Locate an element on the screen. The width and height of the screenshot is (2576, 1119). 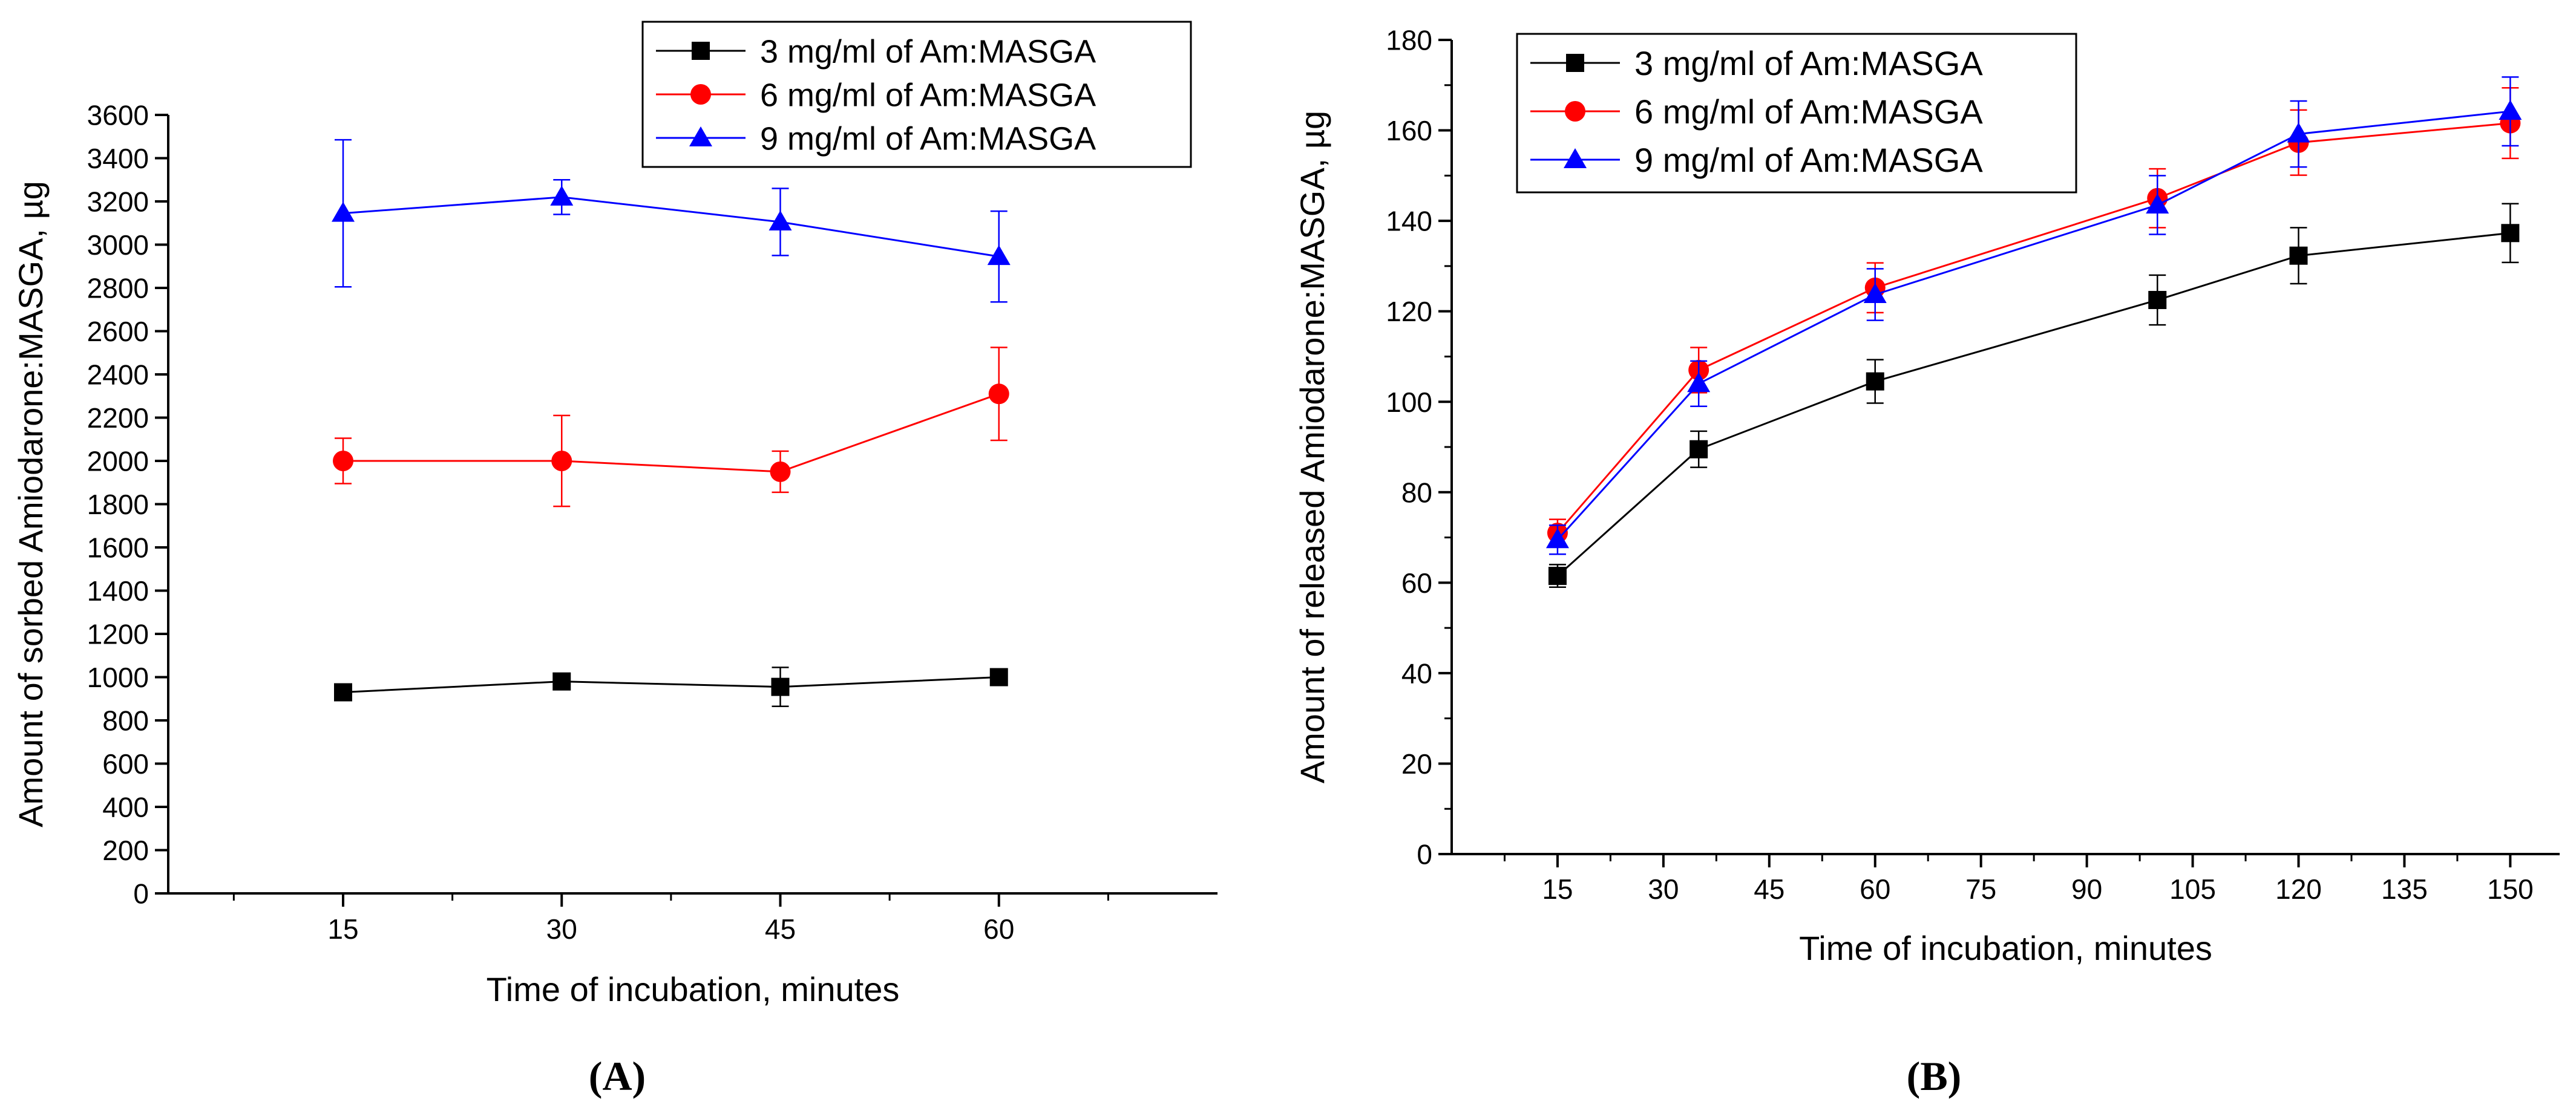
y-axis-label: Amount of sorbed Amiodarone:MASGA, µg is located at coordinates (30, 504).